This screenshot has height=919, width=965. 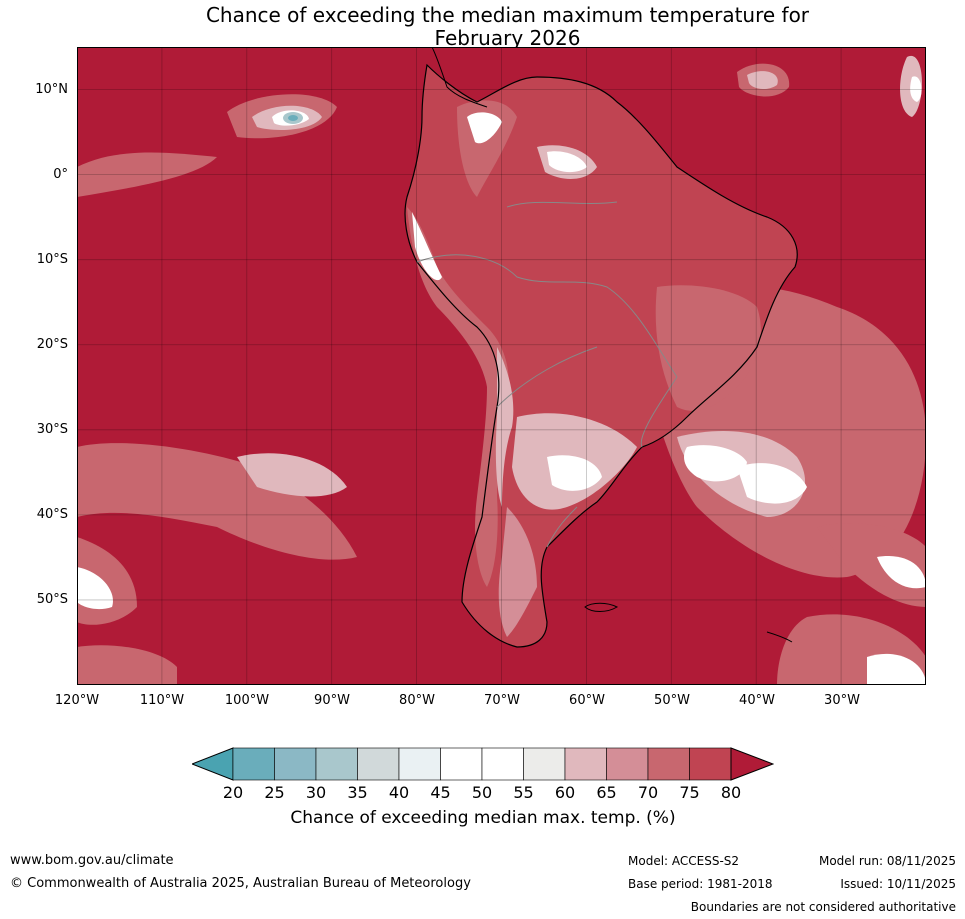 What do you see at coordinates (507, 38) in the screenshot?
I see `title-line-2: February 2026` at bounding box center [507, 38].